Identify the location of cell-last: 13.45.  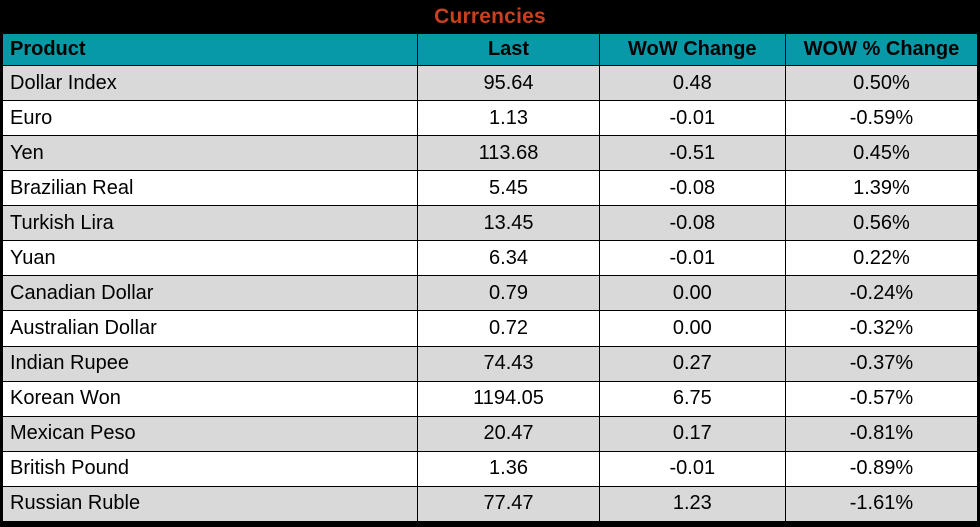
(508, 223).